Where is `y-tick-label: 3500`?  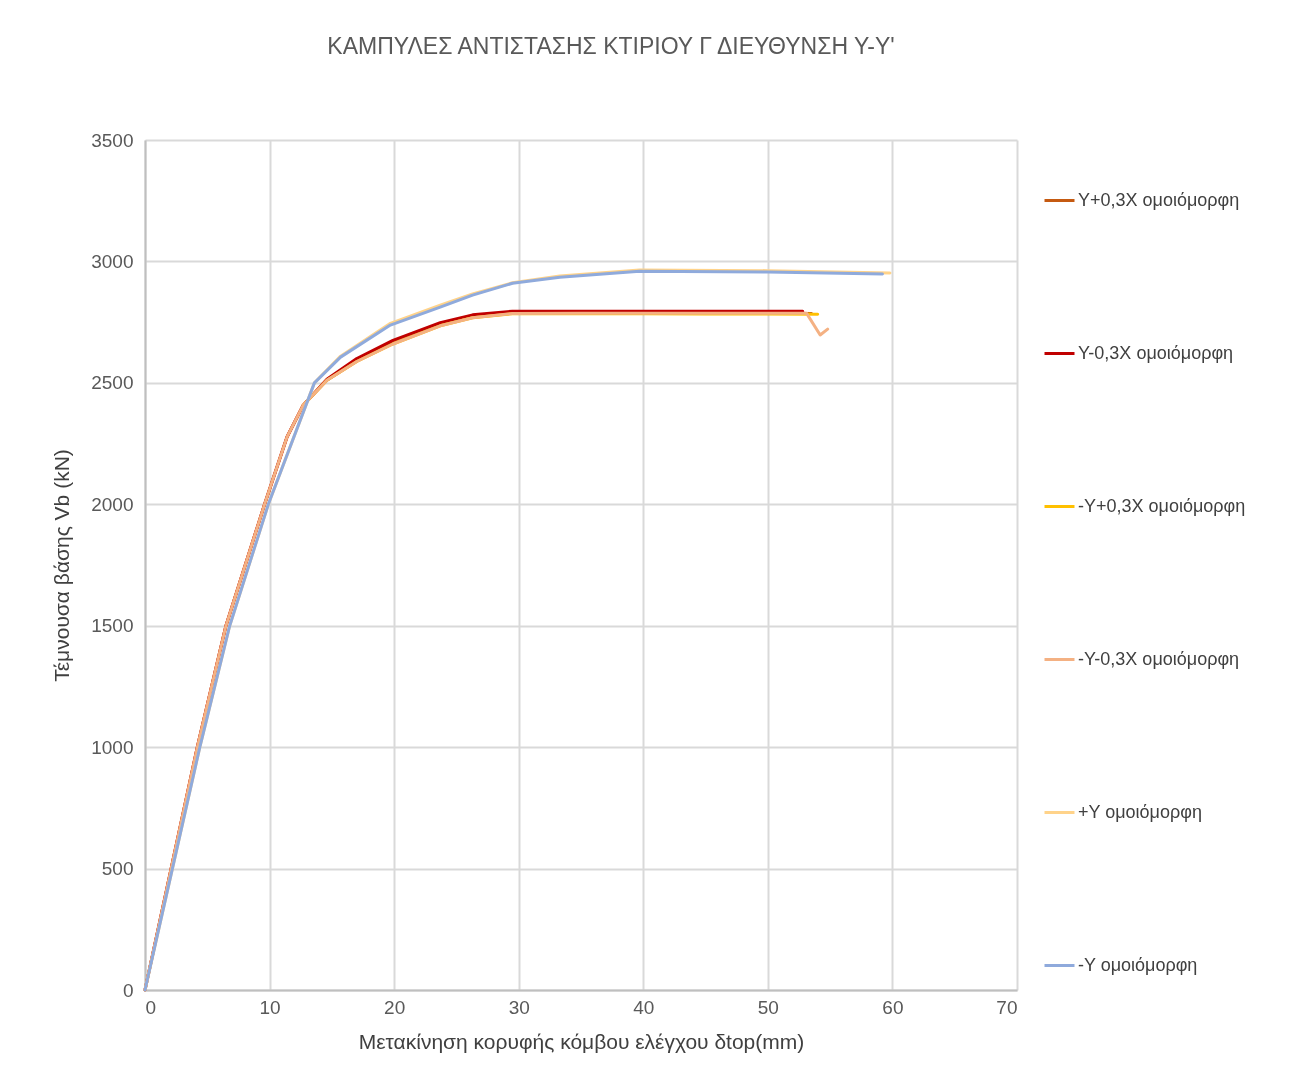
y-tick-label: 3500 is located at coordinates (112, 140).